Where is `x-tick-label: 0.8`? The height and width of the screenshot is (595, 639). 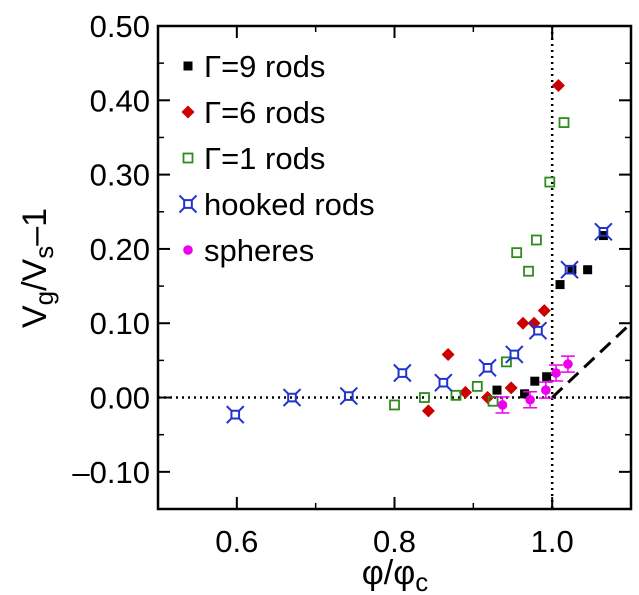
x-tick-label: 0.8 is located at coordinates (394, 541).